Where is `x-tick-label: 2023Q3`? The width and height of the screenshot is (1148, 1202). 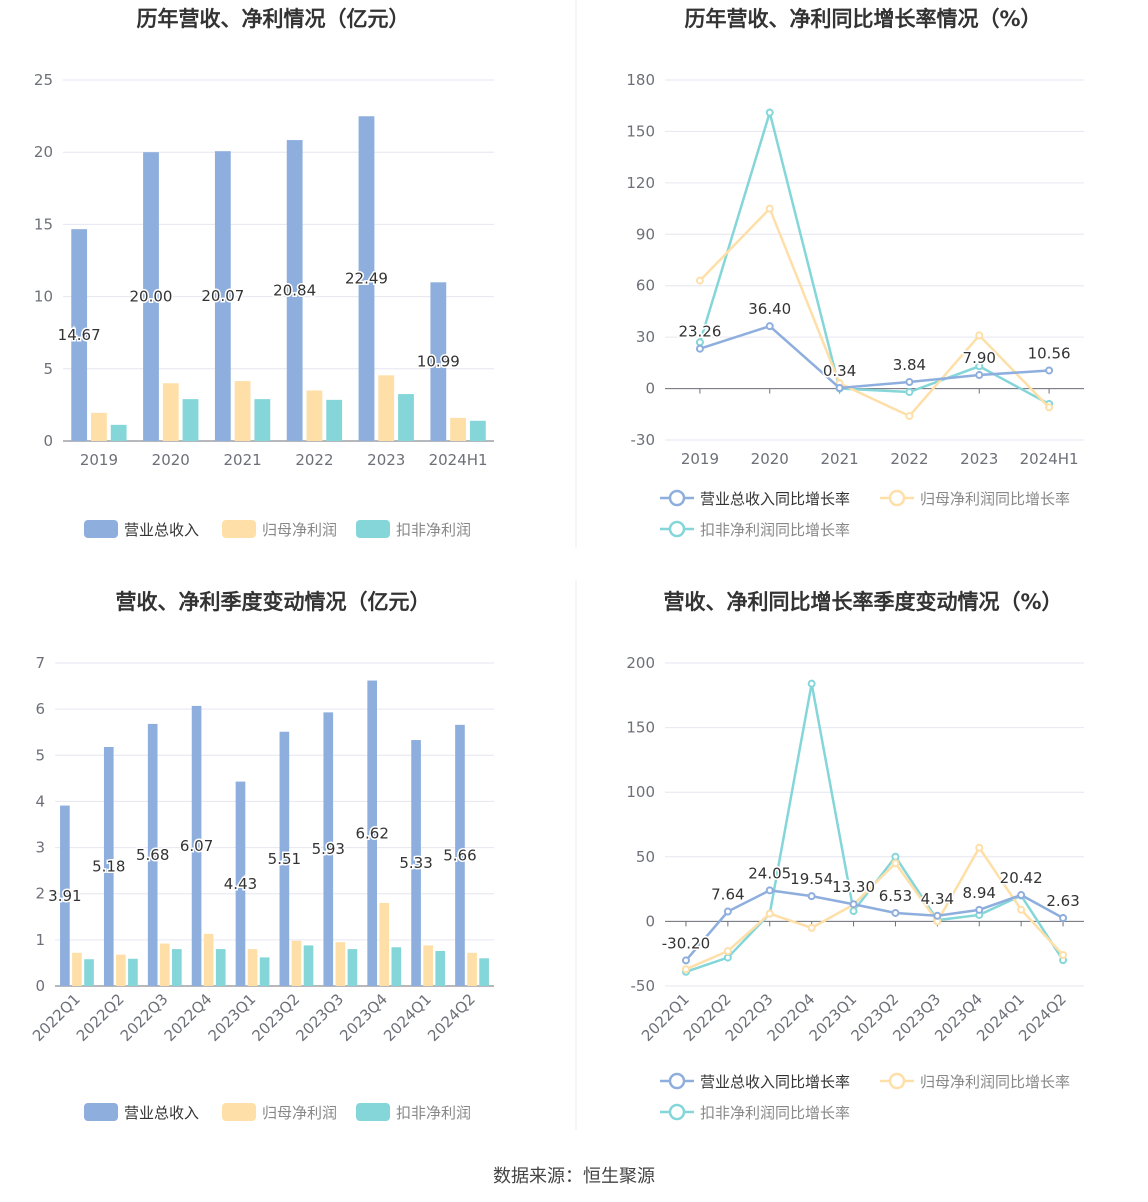 x-tick-label: 2023Q3 is located at coordinates (319, 1017).